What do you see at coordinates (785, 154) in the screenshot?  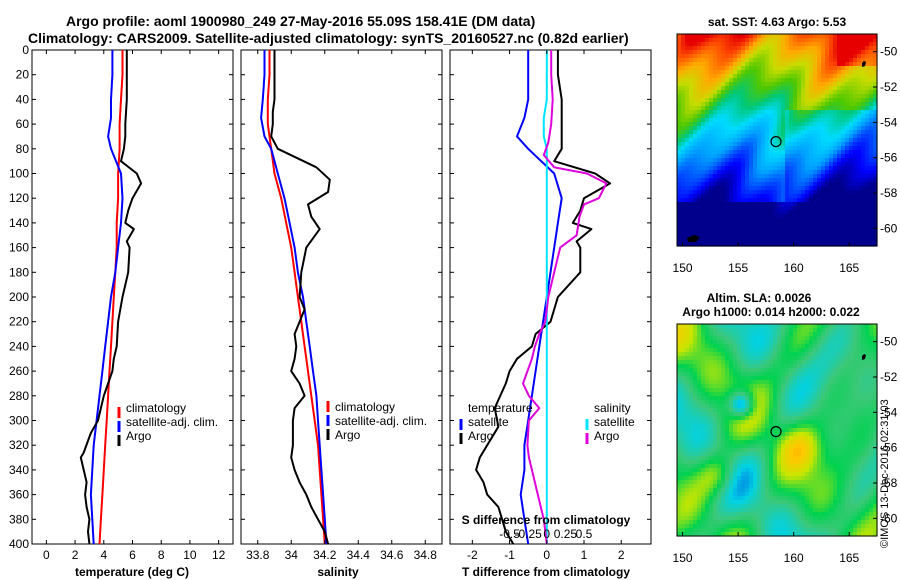 I see `sst-map: 150 155 160 165-50-52-54-56-58-60` at bounding box center [785, 154].